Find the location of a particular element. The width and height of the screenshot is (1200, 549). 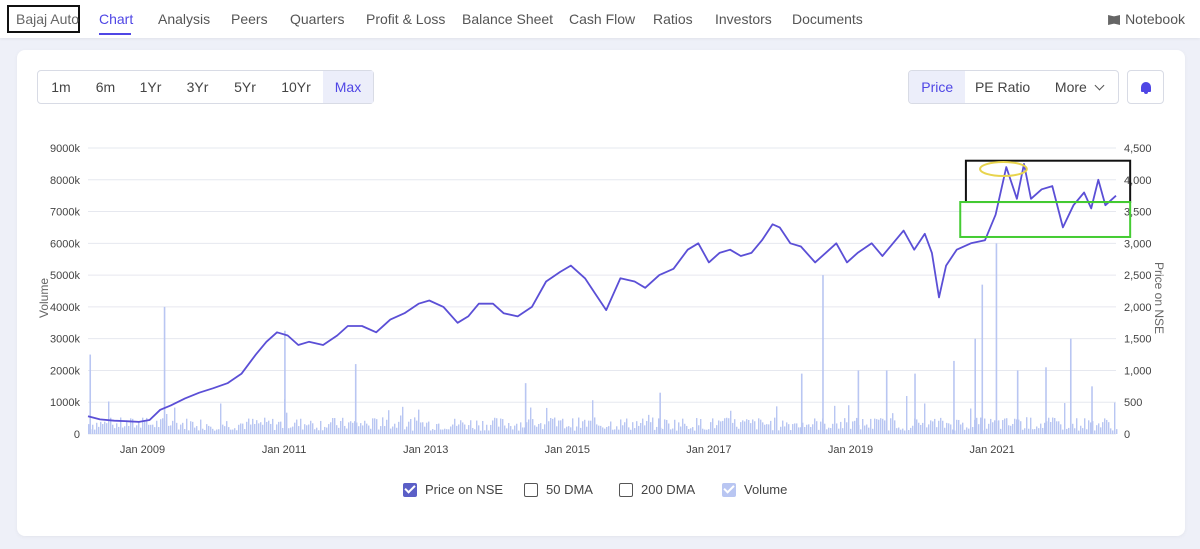

x-tick-label: Jan 2019 is located at coordinates (850, 450).